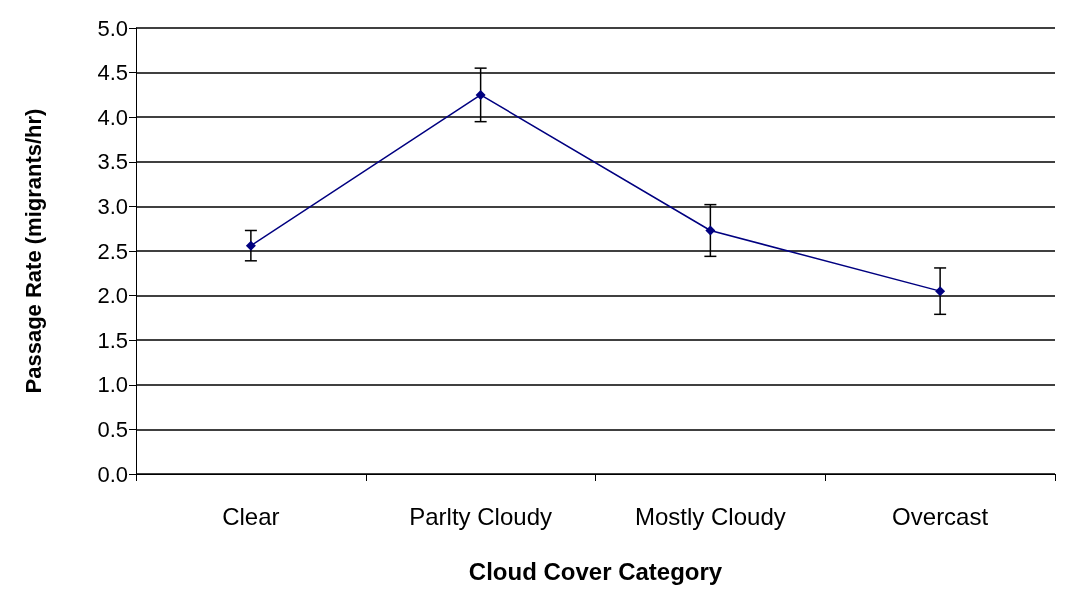  What do you see at coordinates (112, 385) in the screenshot?
I see `y-tick-label: 1.0` at bounding box center [112, 385].